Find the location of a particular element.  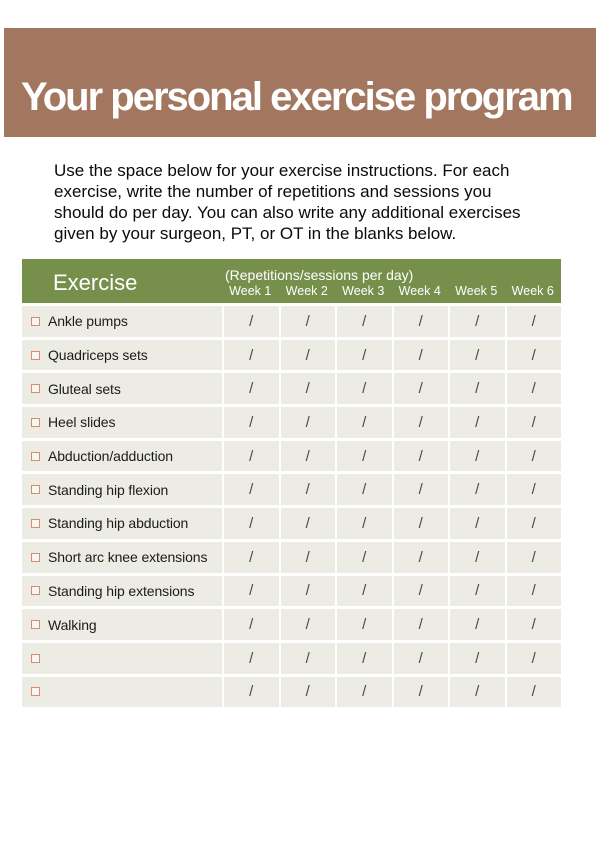

exercise-cell: Standing hip flexion is located at coordinates (122, 490).